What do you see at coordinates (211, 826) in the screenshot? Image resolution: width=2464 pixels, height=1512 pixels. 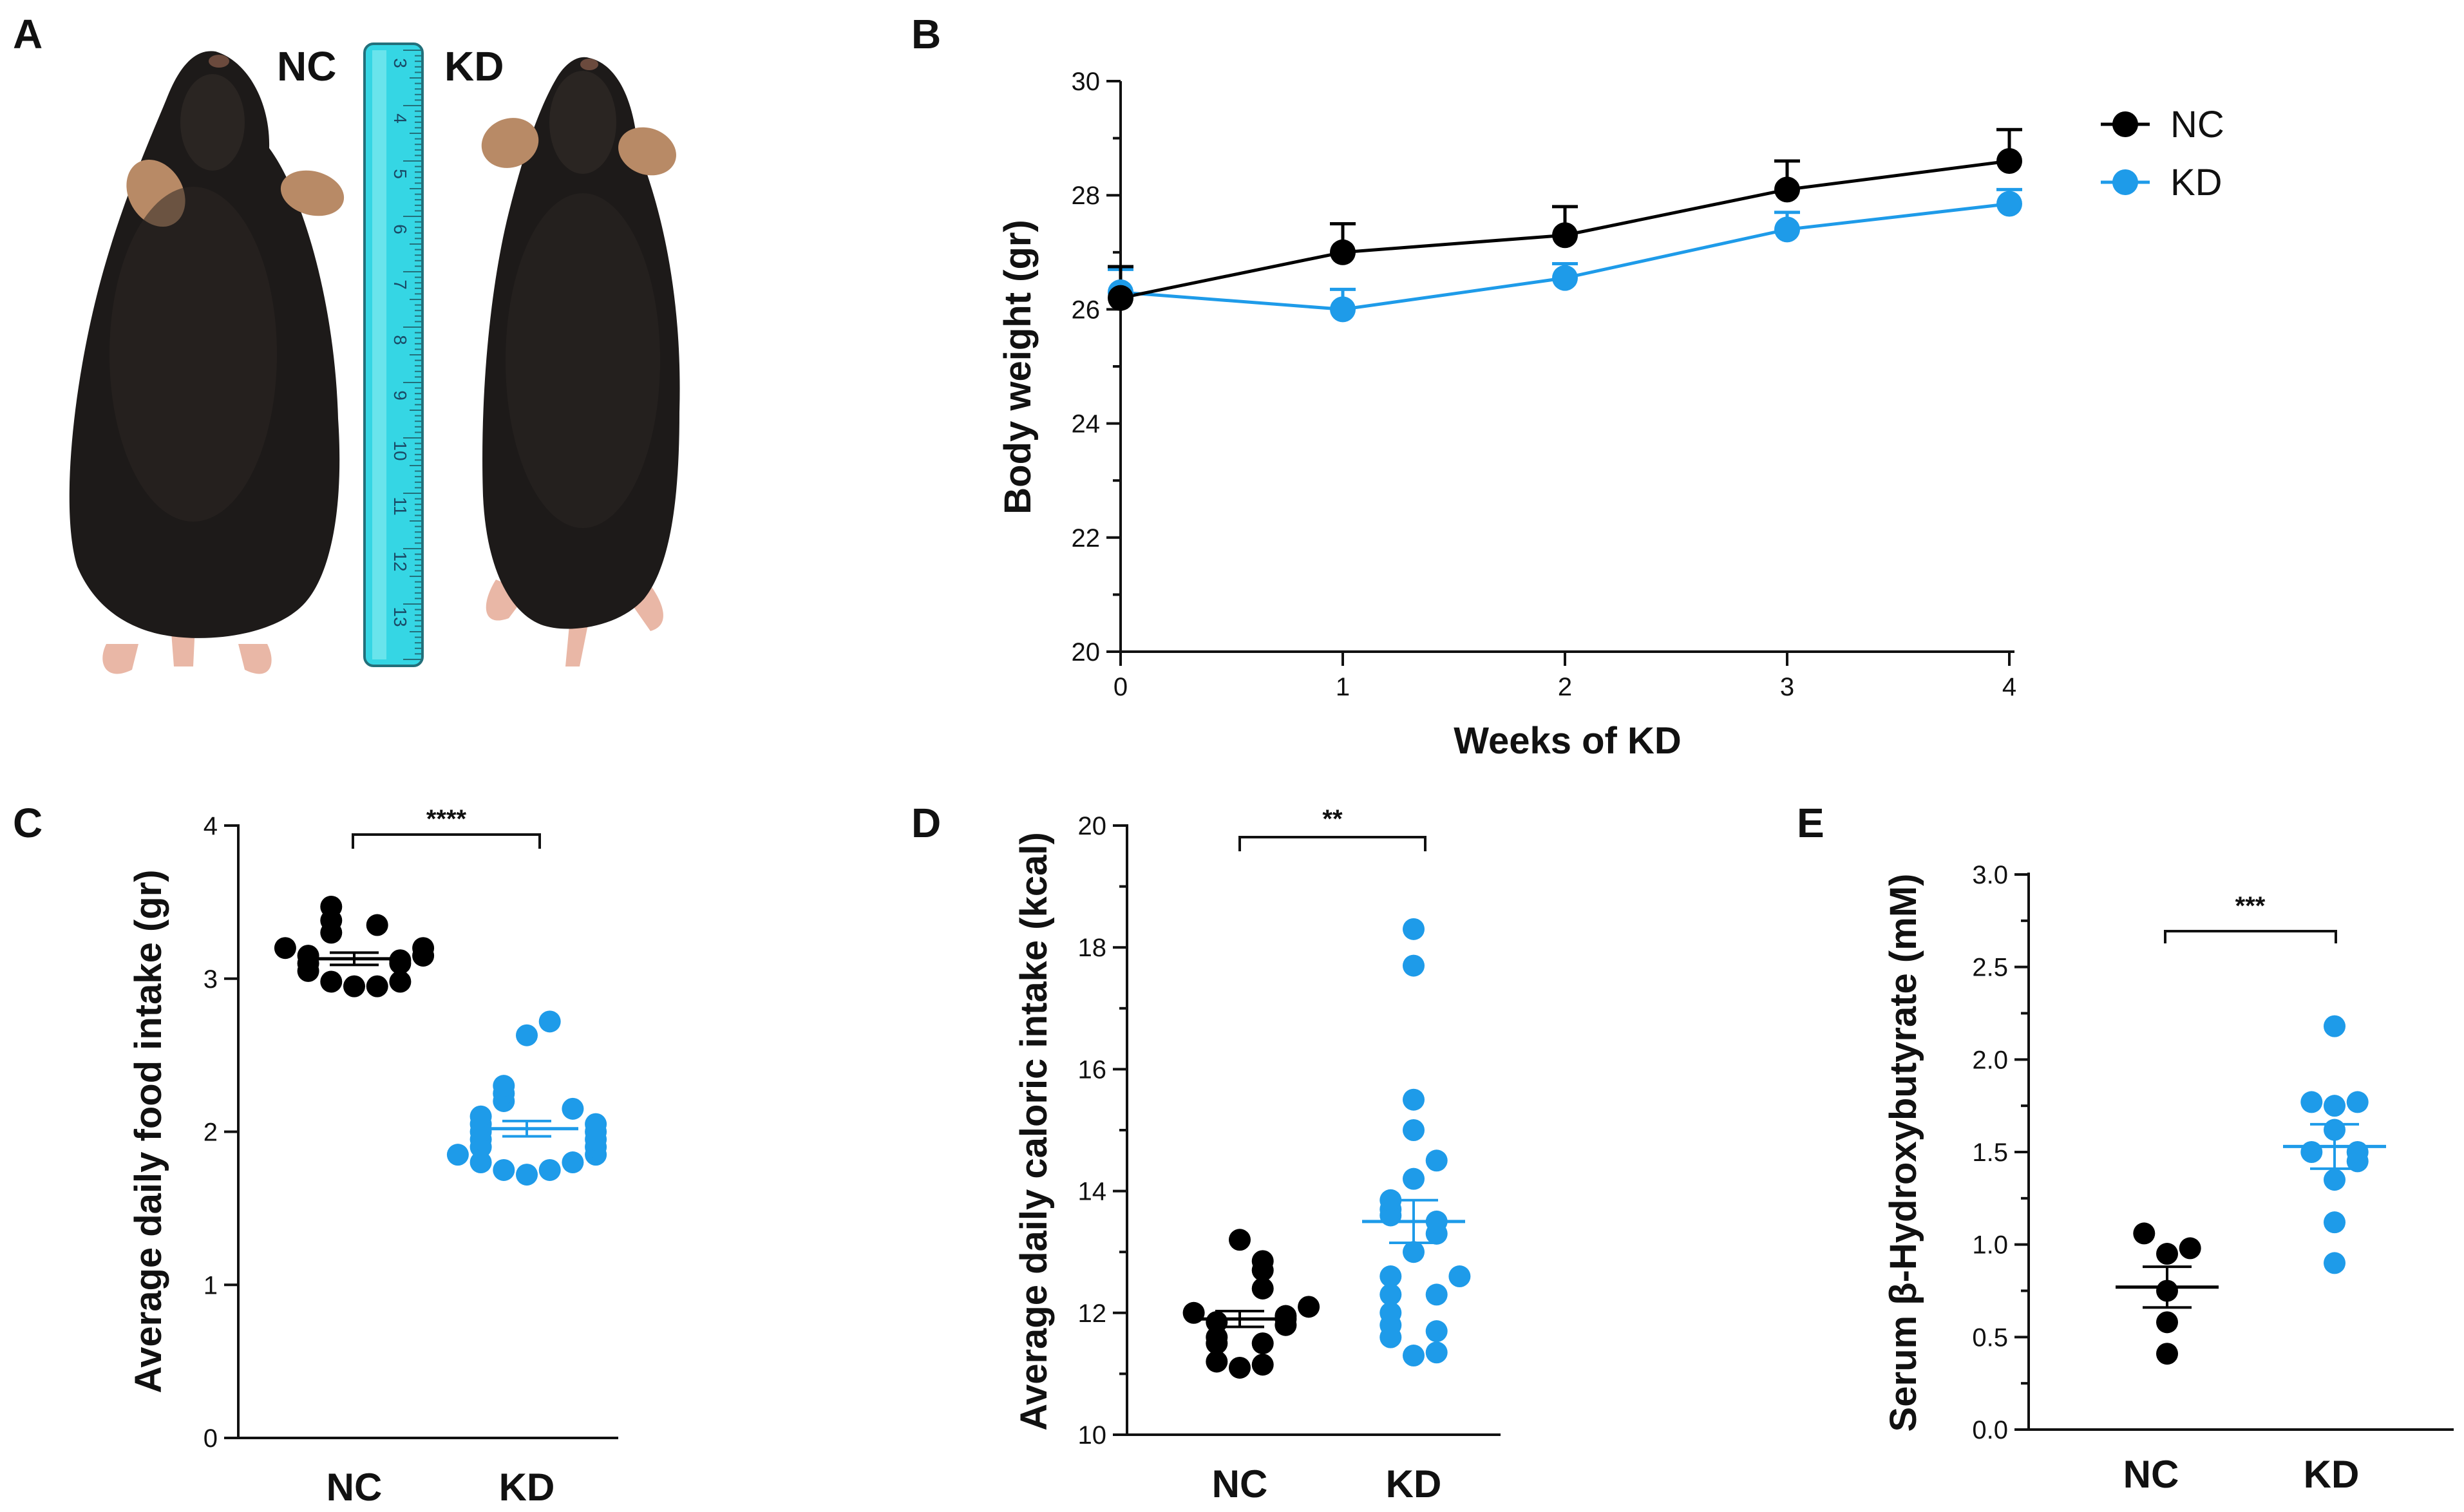 I see `y-tick-label: 4` at bounding box center [211, 826].